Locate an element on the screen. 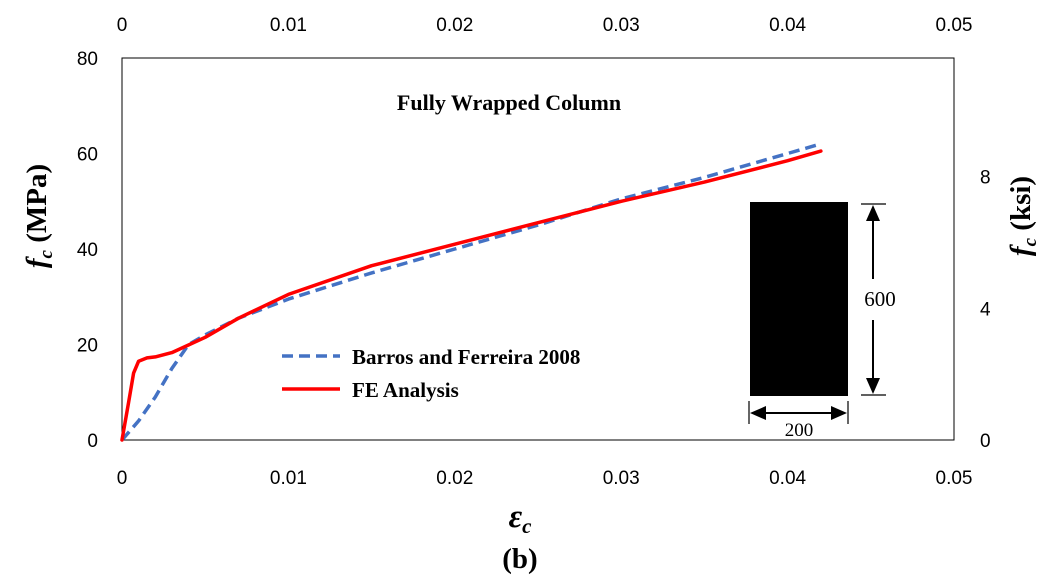 Image resolution: width=1052 pixels, height=580 pixels. y-tick-label-left: 40 is located at coordinates (87, 250).